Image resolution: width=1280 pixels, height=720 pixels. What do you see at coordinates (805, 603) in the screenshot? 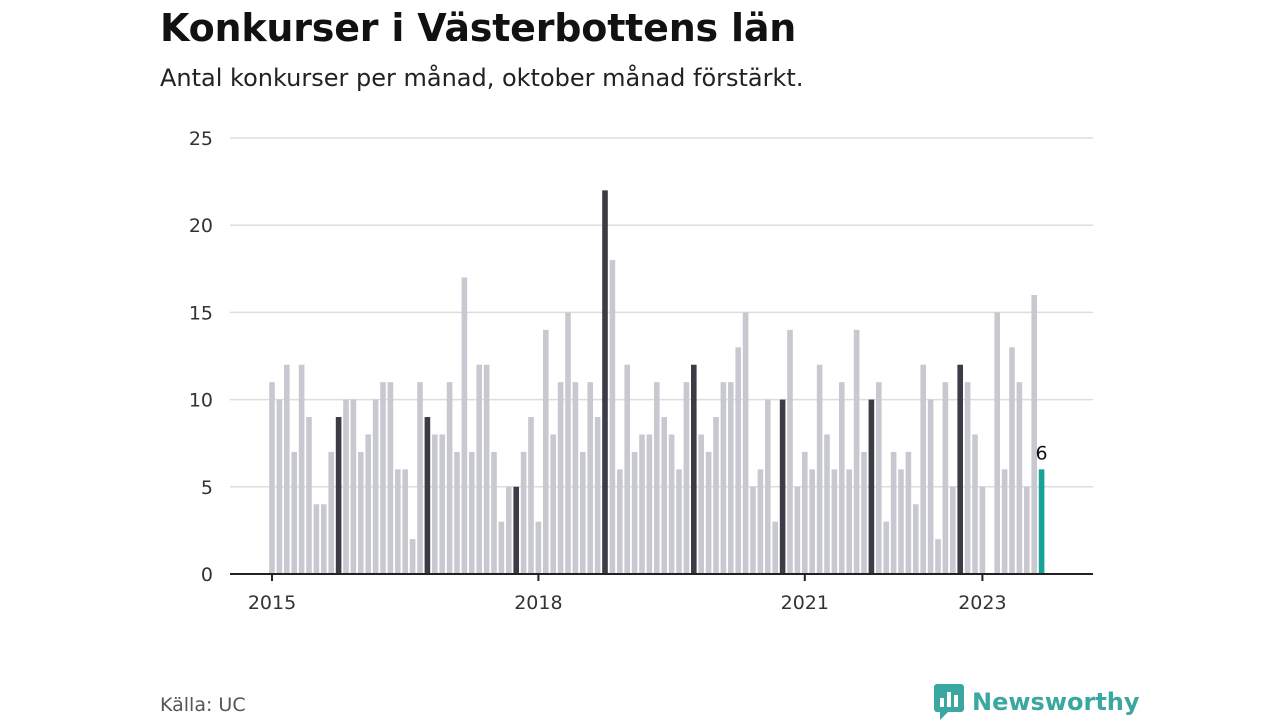
I see `x-tick-label: 2021` at bounding box center [805, 603].